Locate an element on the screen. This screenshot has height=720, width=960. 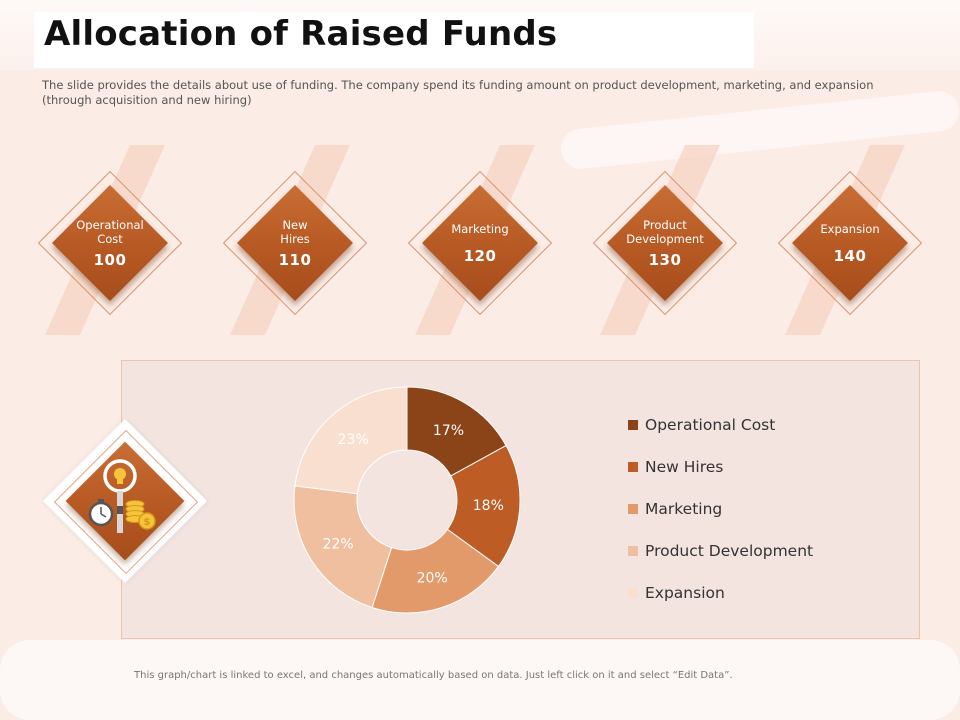
card-expansion: Expansion 140 is located at coordinates (850, 243).